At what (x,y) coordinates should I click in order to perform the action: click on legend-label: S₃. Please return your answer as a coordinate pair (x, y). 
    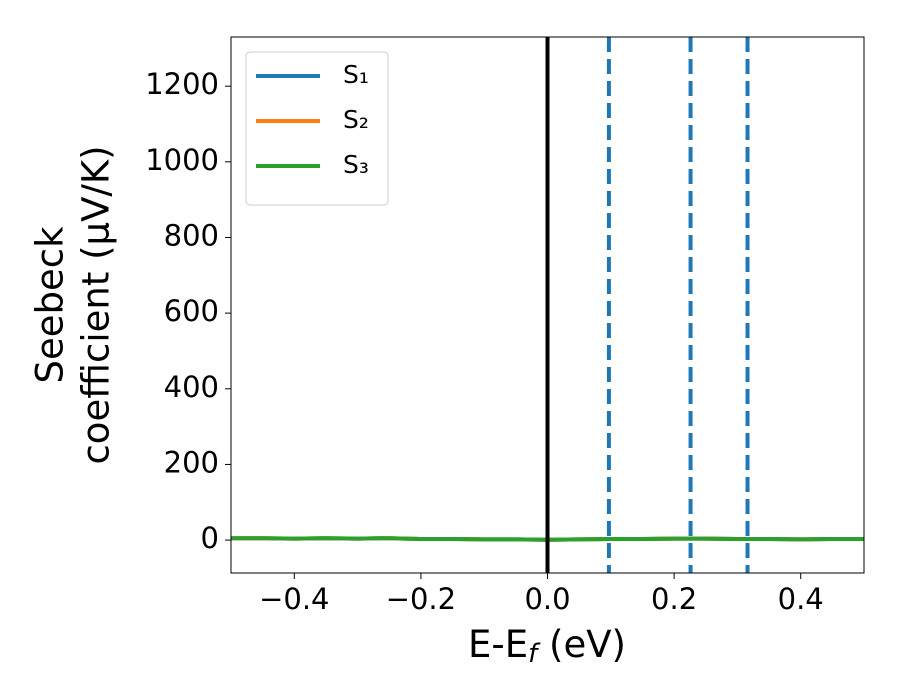
    Looking at the image, I should click on (356, 164).